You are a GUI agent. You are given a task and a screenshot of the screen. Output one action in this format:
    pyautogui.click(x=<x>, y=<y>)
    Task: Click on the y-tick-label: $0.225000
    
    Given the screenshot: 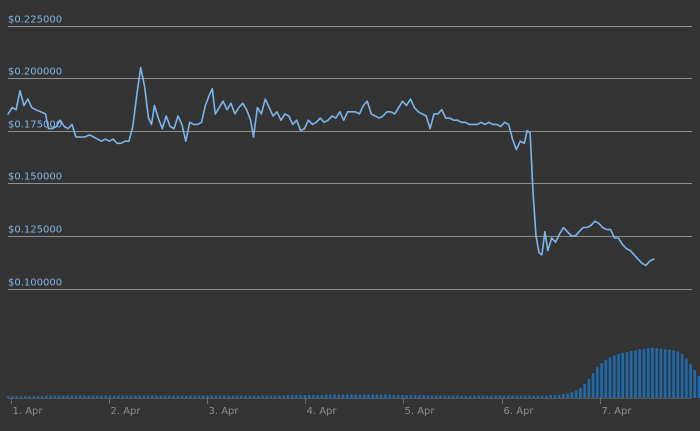 What is the action you would take?
    pyautogui.click(x=35, y=20)
    